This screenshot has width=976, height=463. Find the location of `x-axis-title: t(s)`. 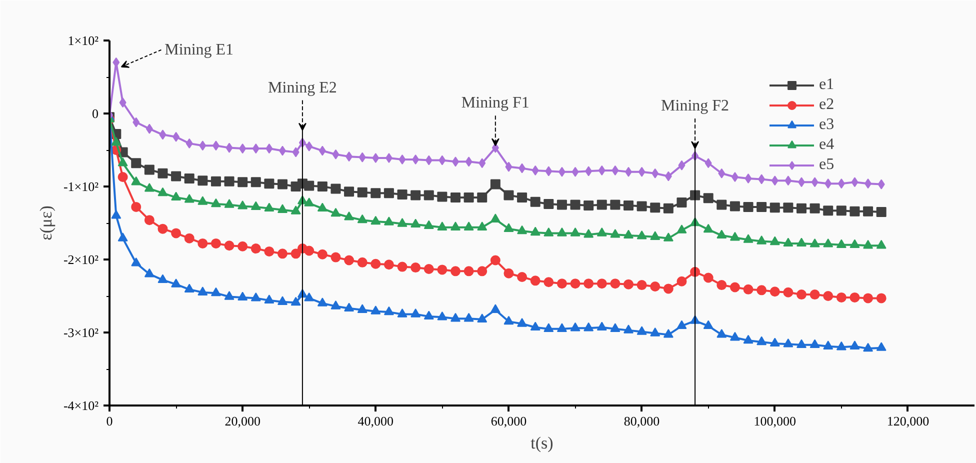

x-axis-title: t(s) is located at coordinates (542, 443).